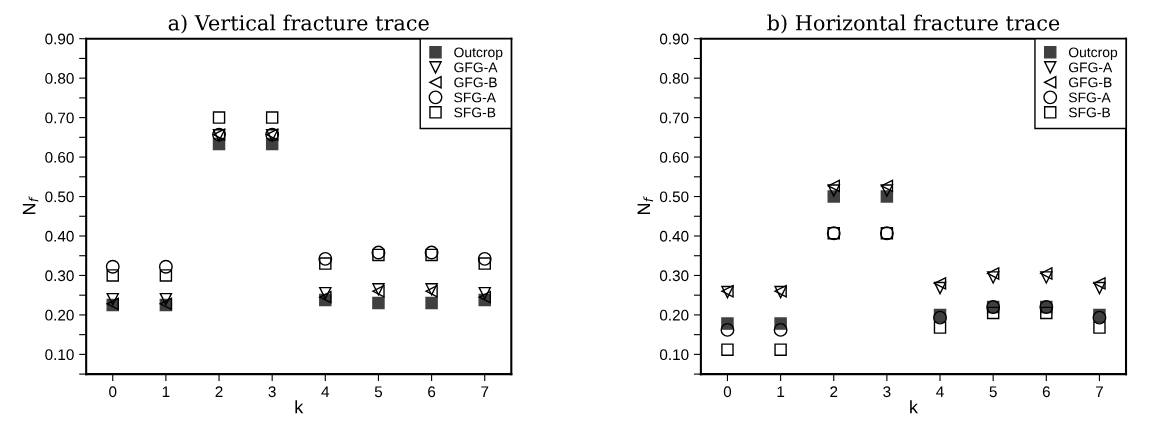 The width and height of the screenshot is (1149, 430). What do you see at coordinates (298, 24) in the screenshot?
I see `chart-title: a) Vertical fracture trace` at bounding box center [298, 24].